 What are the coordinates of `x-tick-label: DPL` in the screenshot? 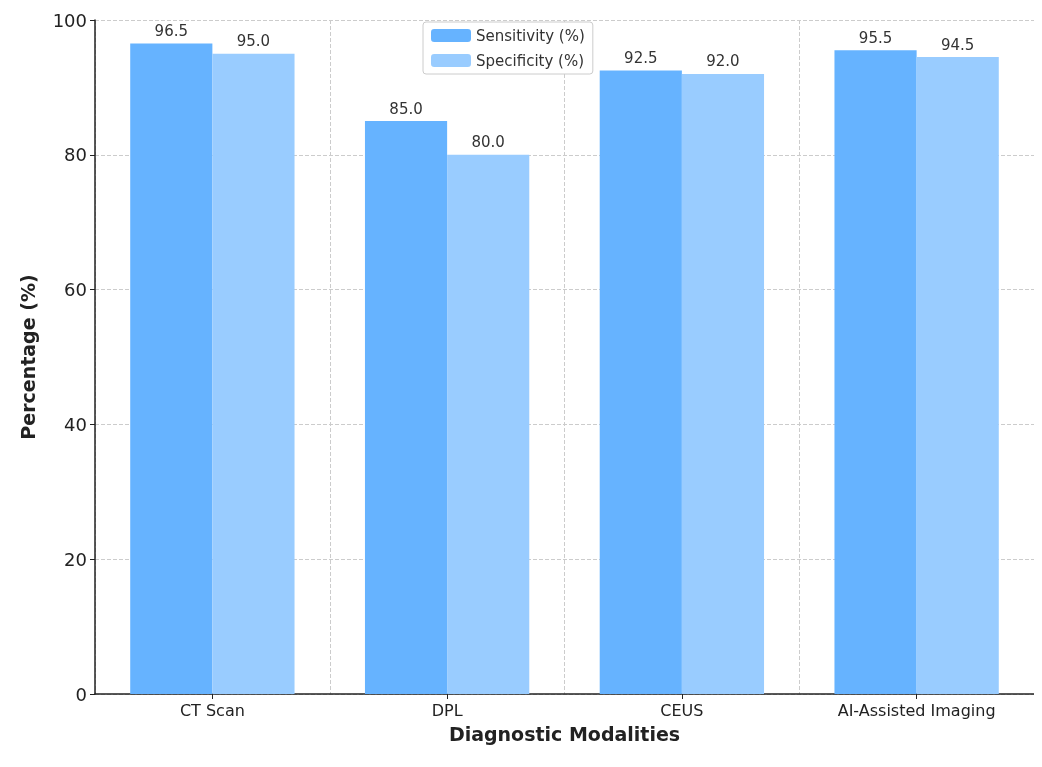 It's located at (447, 710).